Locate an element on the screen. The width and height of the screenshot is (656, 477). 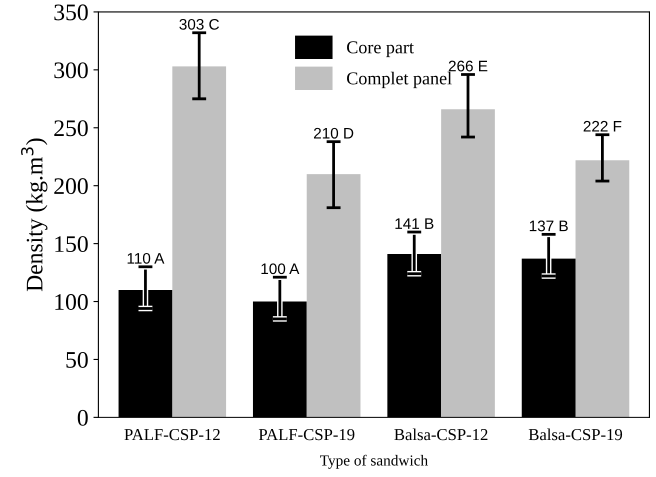
data-label: 303 C is located at coordinates (199, 24).